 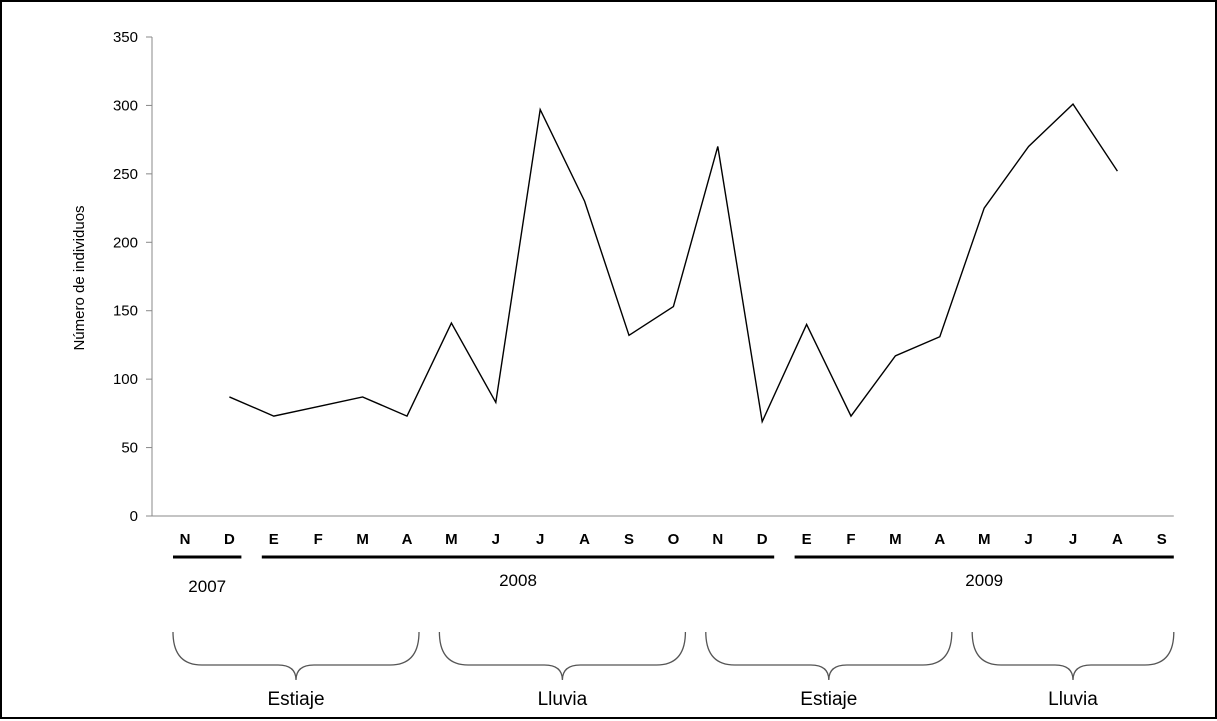 What do you see at coordinates (674, 539) in the screenshot?
I see `x-tick-label: O` at bounding box center [674, 539].